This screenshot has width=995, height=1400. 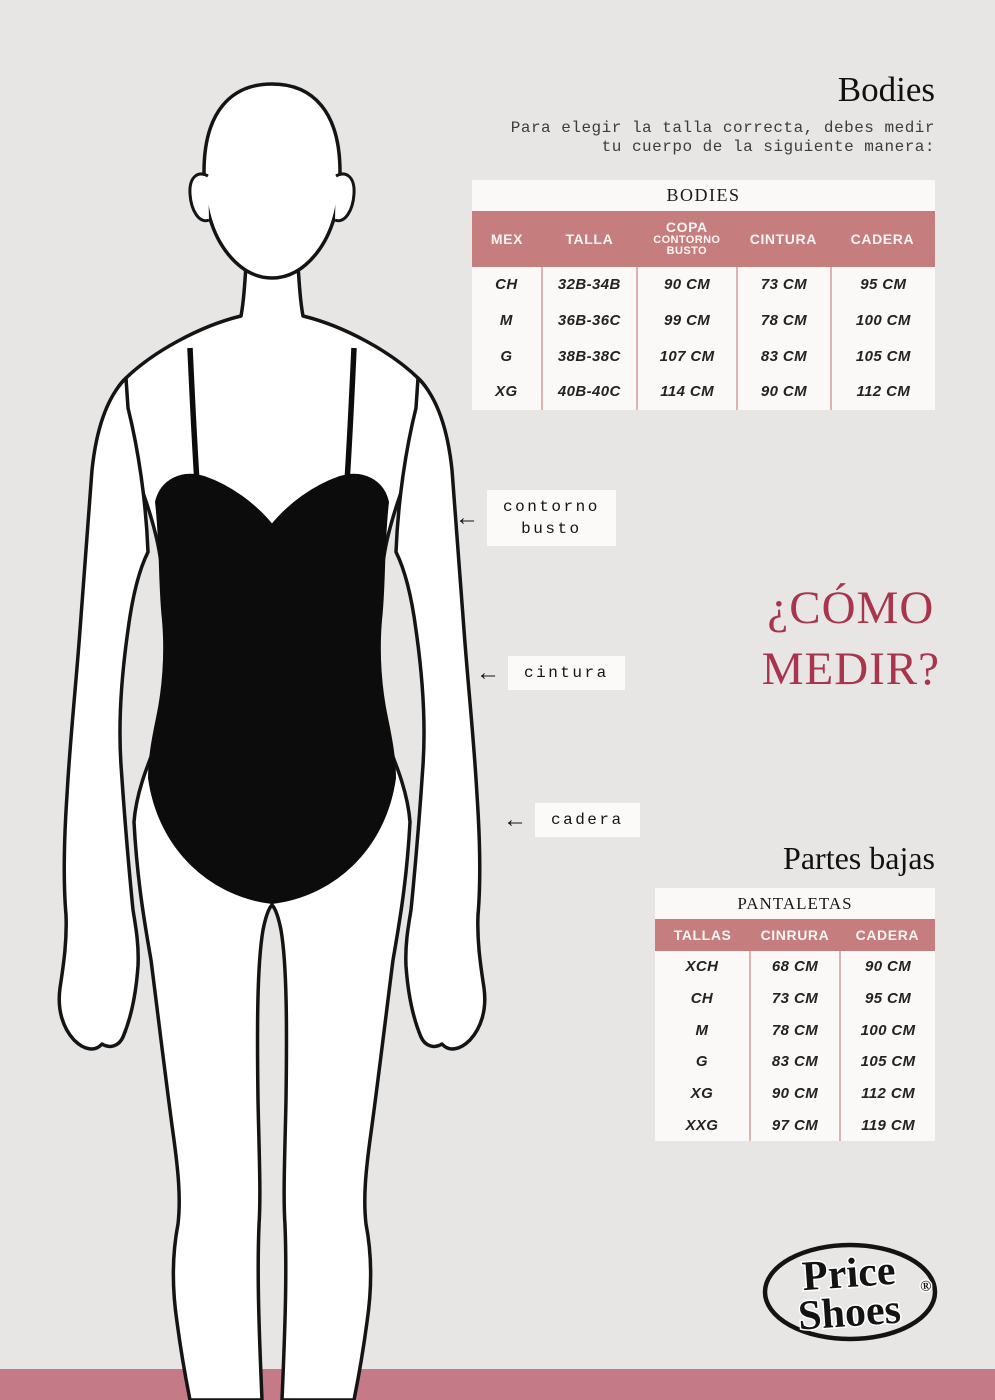 I want to click on pantaletas-table-header-row: TALLAS CINRURA CADERA, so click(x=795, y=935).